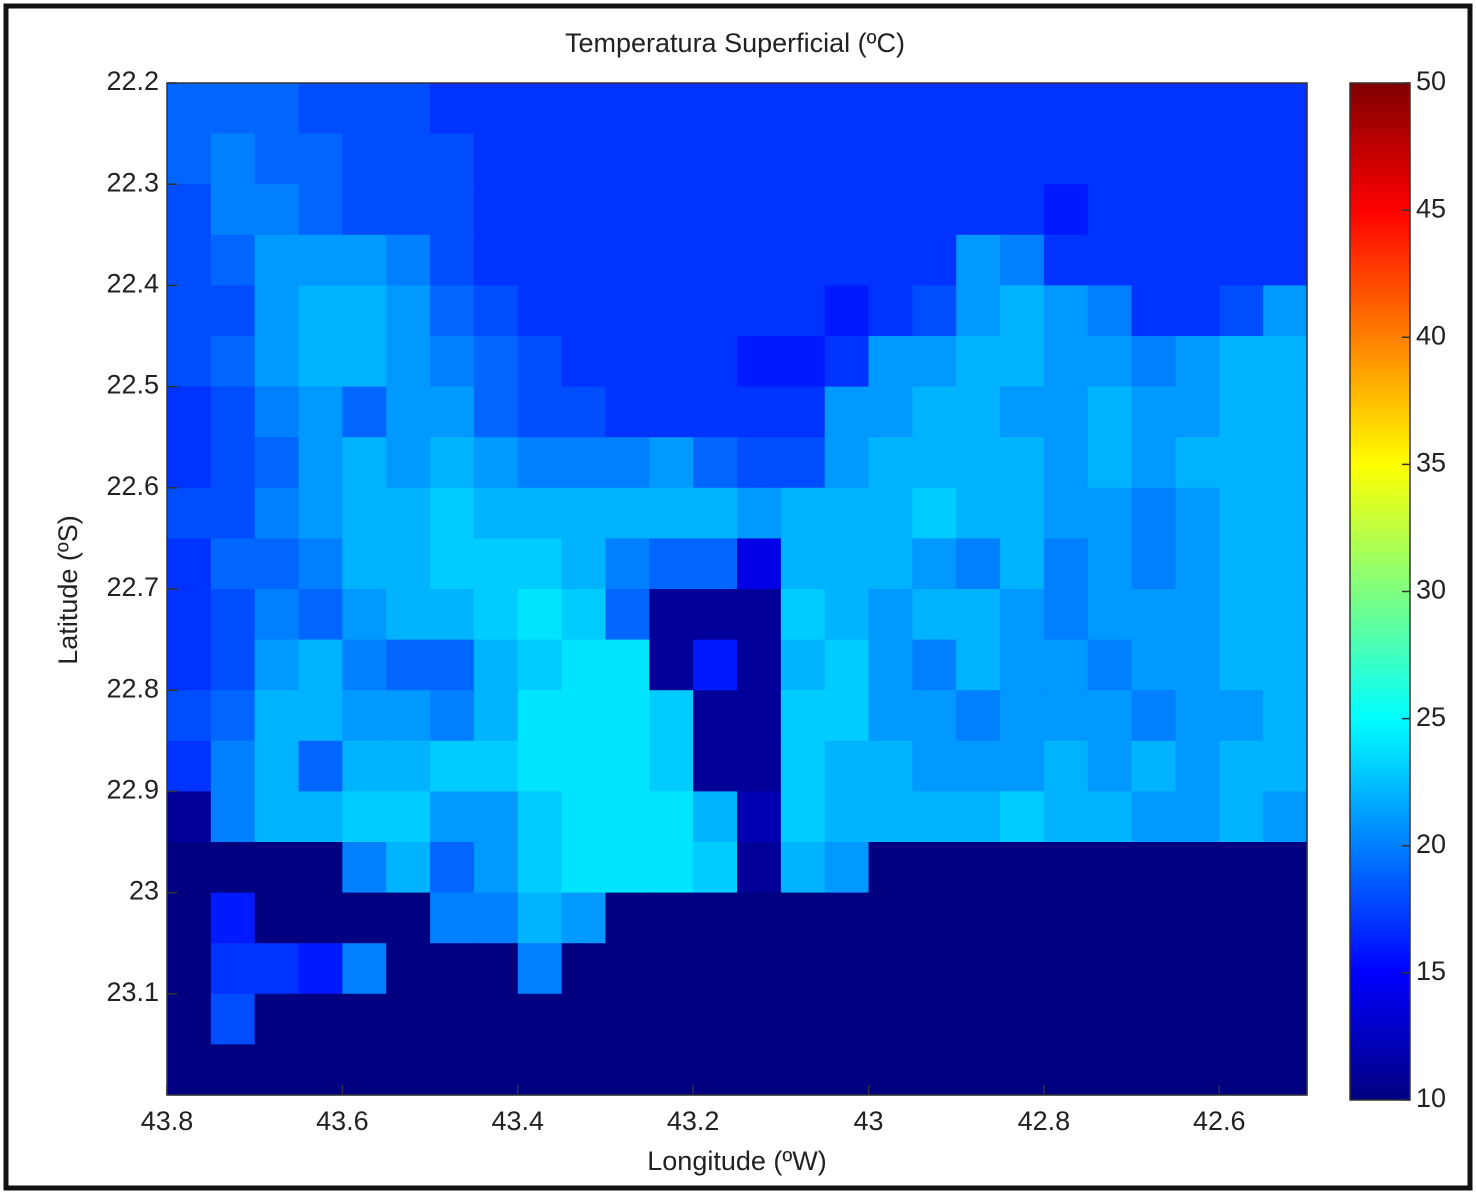 The height and width of the screenshot is (1194, 1476). What do you see at coordinates (1431, 1098) in the screenshot?
I see `colorbar-tick-label: 10` at bounding box center [1431, 1098].